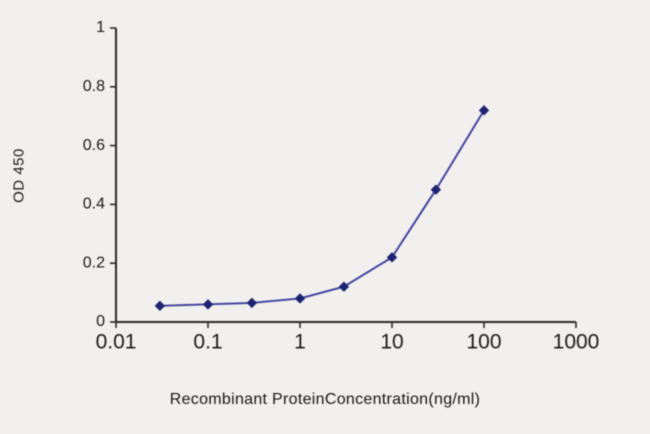 Image resolution: width=650 pixels, height=434 pixels. Describe the element at coordinates (116, 341) in the screenshot. I see `x-tick-label: 0.01` at that location.